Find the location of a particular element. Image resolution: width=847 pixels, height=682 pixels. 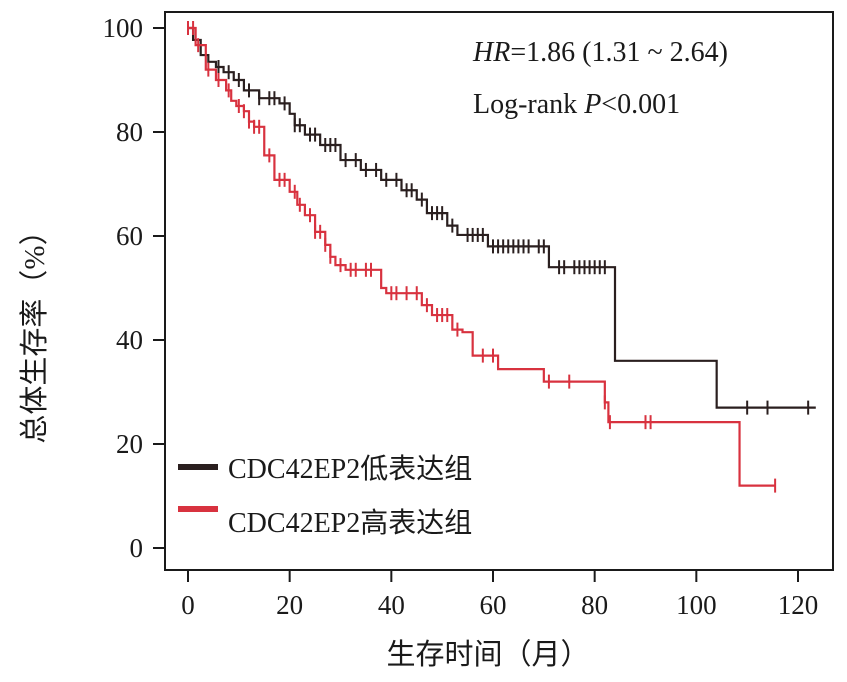

y-tick-label: 40 is located at coordinates (129, 340).